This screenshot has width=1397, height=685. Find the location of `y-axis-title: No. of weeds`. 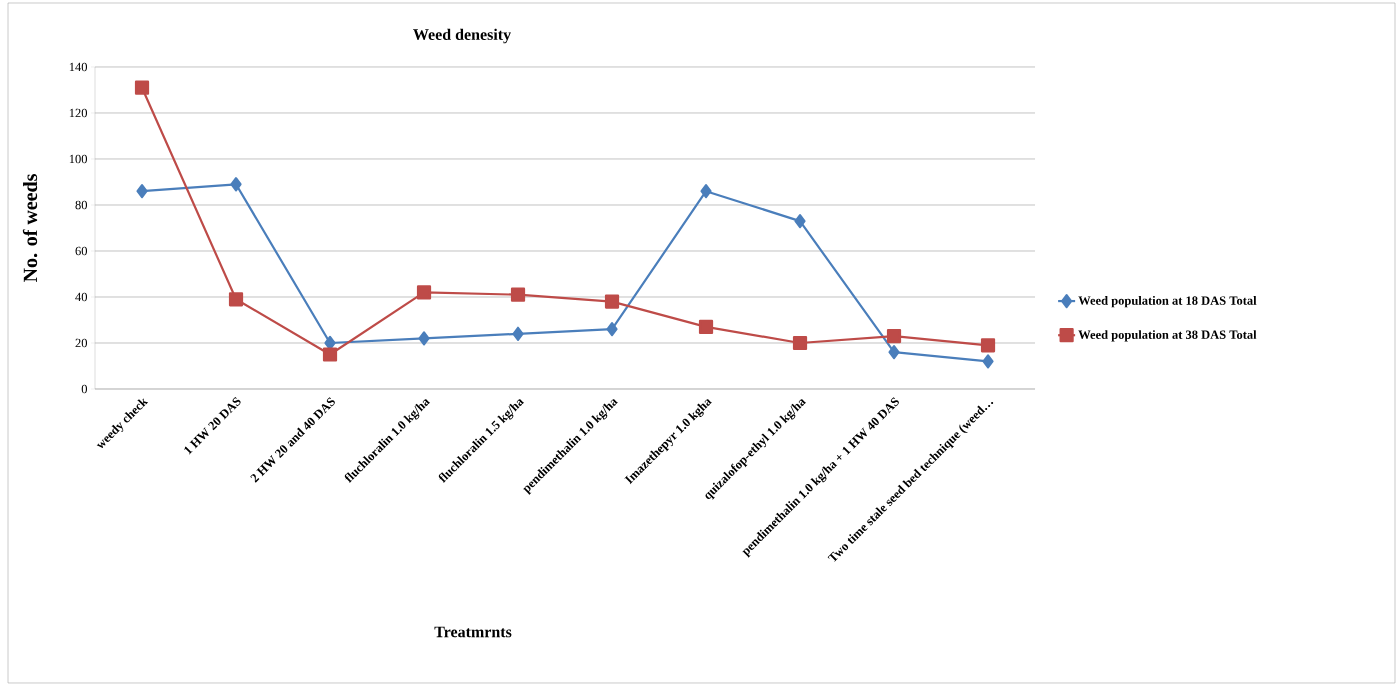

y-axis-title: No. of weeds is located at coordinates (30, 228).